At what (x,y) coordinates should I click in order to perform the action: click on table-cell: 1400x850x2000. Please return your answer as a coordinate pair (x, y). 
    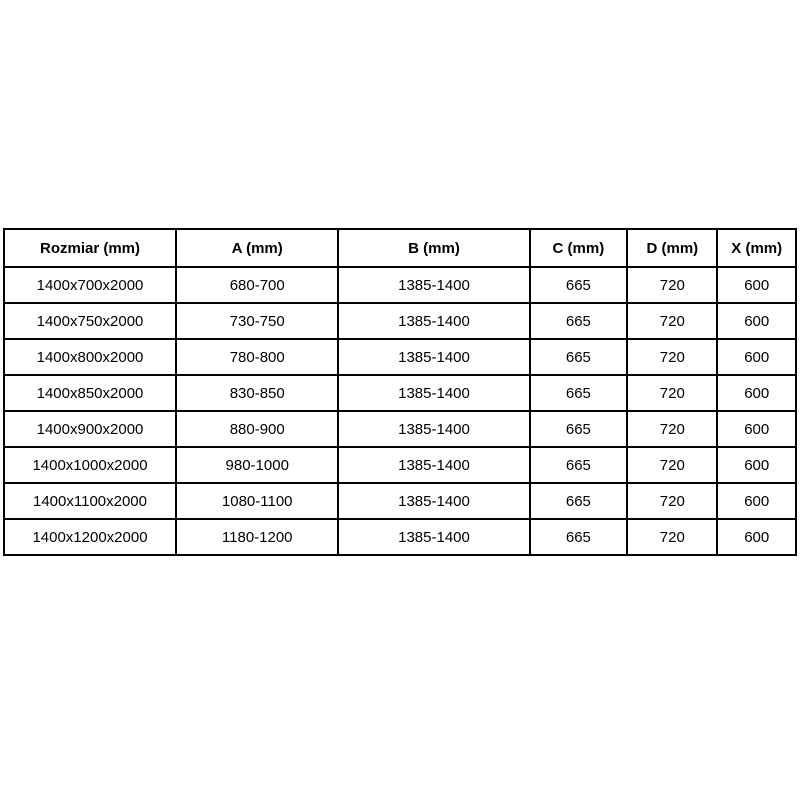
    Looking at the image, I should click on (90, 393).